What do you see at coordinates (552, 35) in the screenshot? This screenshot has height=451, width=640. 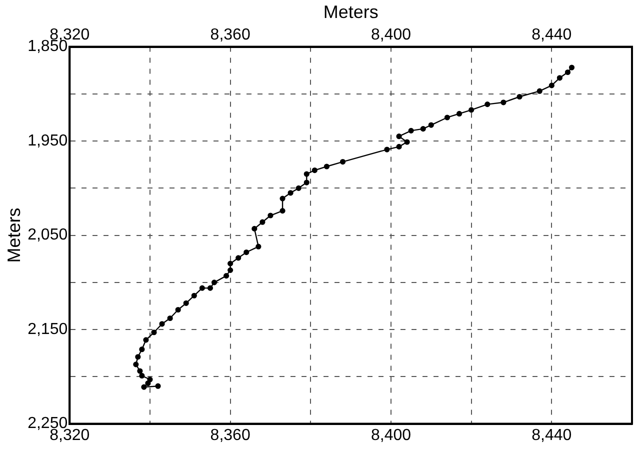 I see `x2-tick-label: 8,440` at bounding box center [552, 35].